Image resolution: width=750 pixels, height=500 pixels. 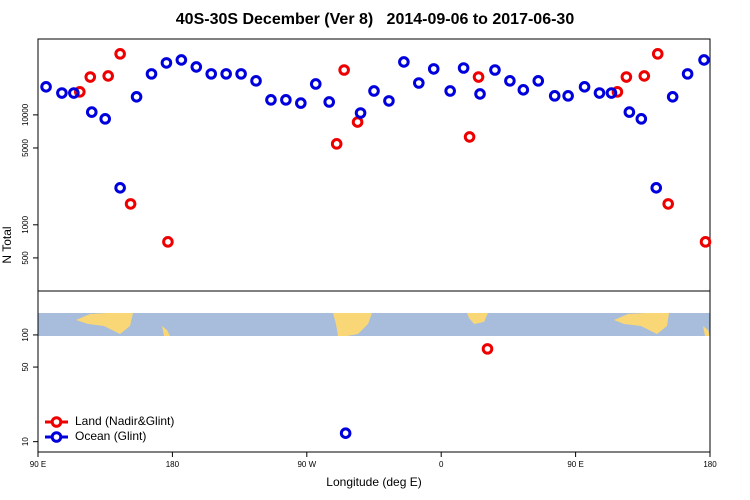 What do you see at coordinates (7, 244) in the screenshot?
I see `y-axis-label: N Total` at bounding box center [7, 244].